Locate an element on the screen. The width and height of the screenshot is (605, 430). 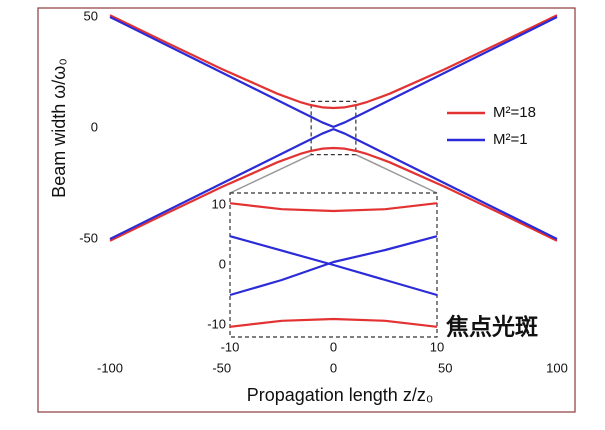
x-tick-label: 10 is located at coordinates (437, 346).